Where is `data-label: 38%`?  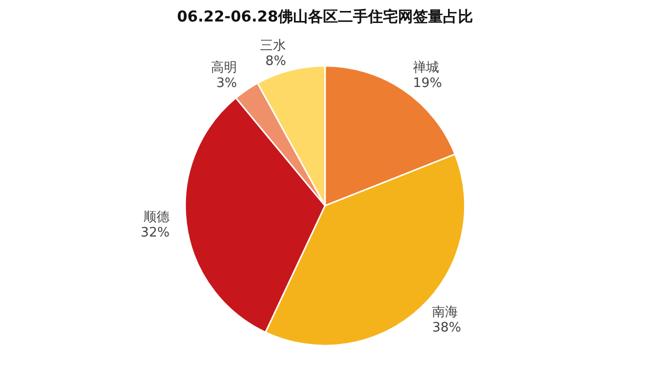
data-label: 38% is located at coordinates (447, 328).